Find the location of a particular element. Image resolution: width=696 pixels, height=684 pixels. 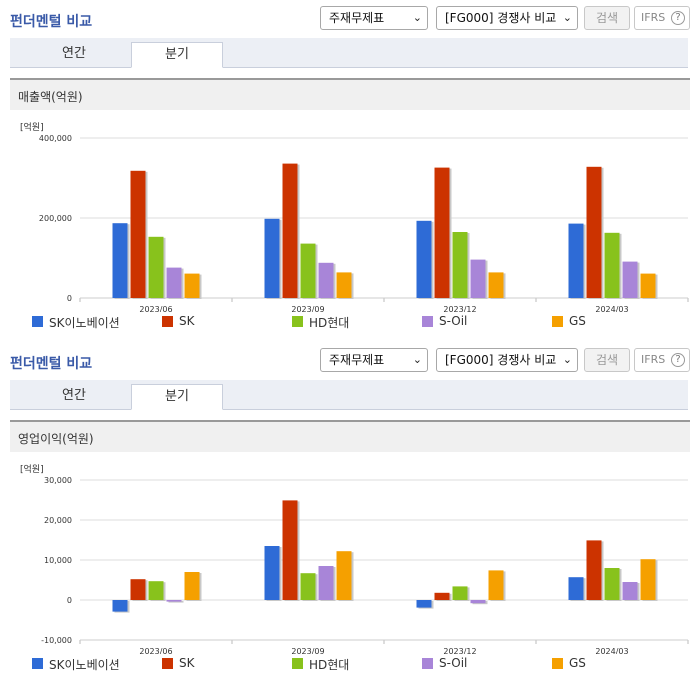

section-title: 펀더멘털 비교 is located at coordinates (51, 22).